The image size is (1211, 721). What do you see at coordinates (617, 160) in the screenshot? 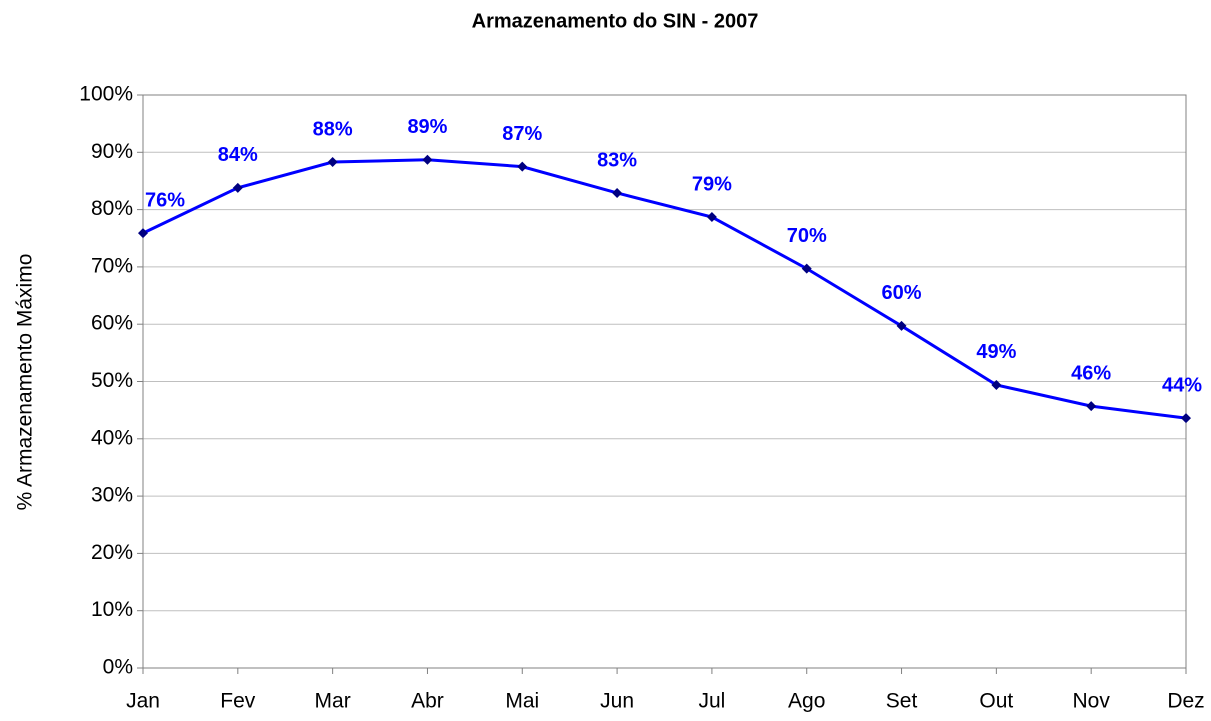
I see `data-label: 83%` at bounding box center [617, 160].